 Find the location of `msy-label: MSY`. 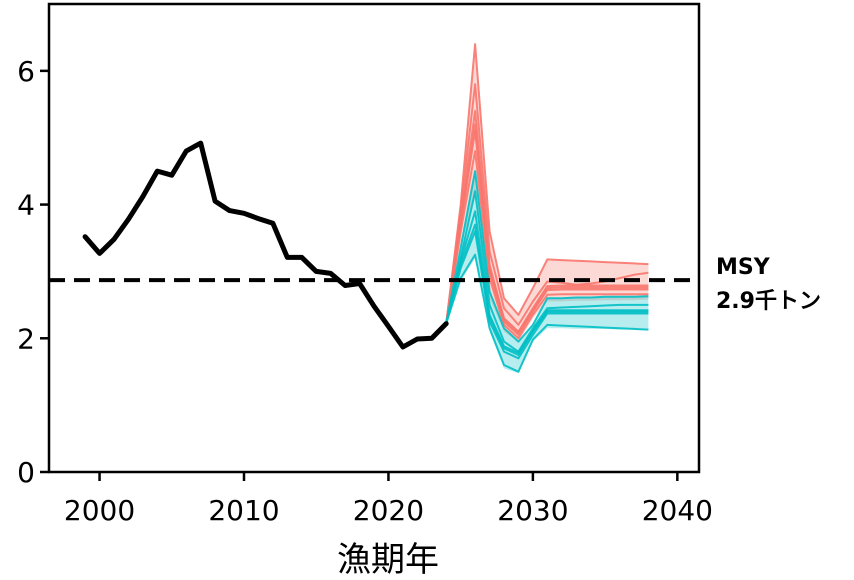

msy-label: MSY is located at coordinates (743, 267).